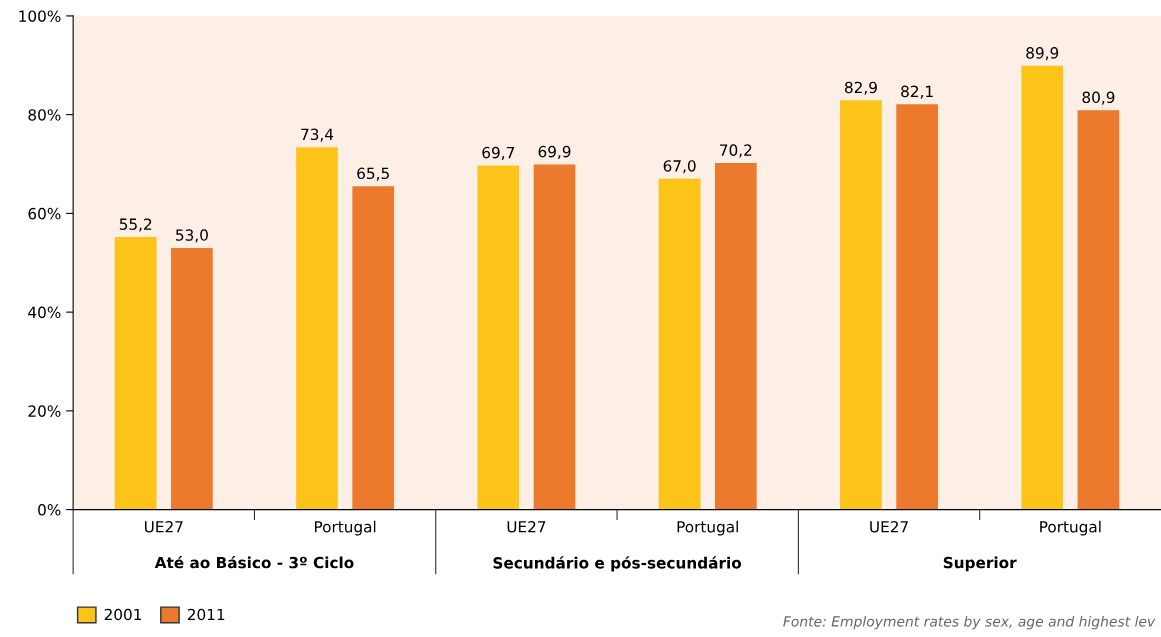 This screenshot has height=637, width=1161. What do you see at coordinates (254, 562) in the screenshot?
I see `text: Até ao Básico - 3º Ciclo` at bounding box center [254, 562].